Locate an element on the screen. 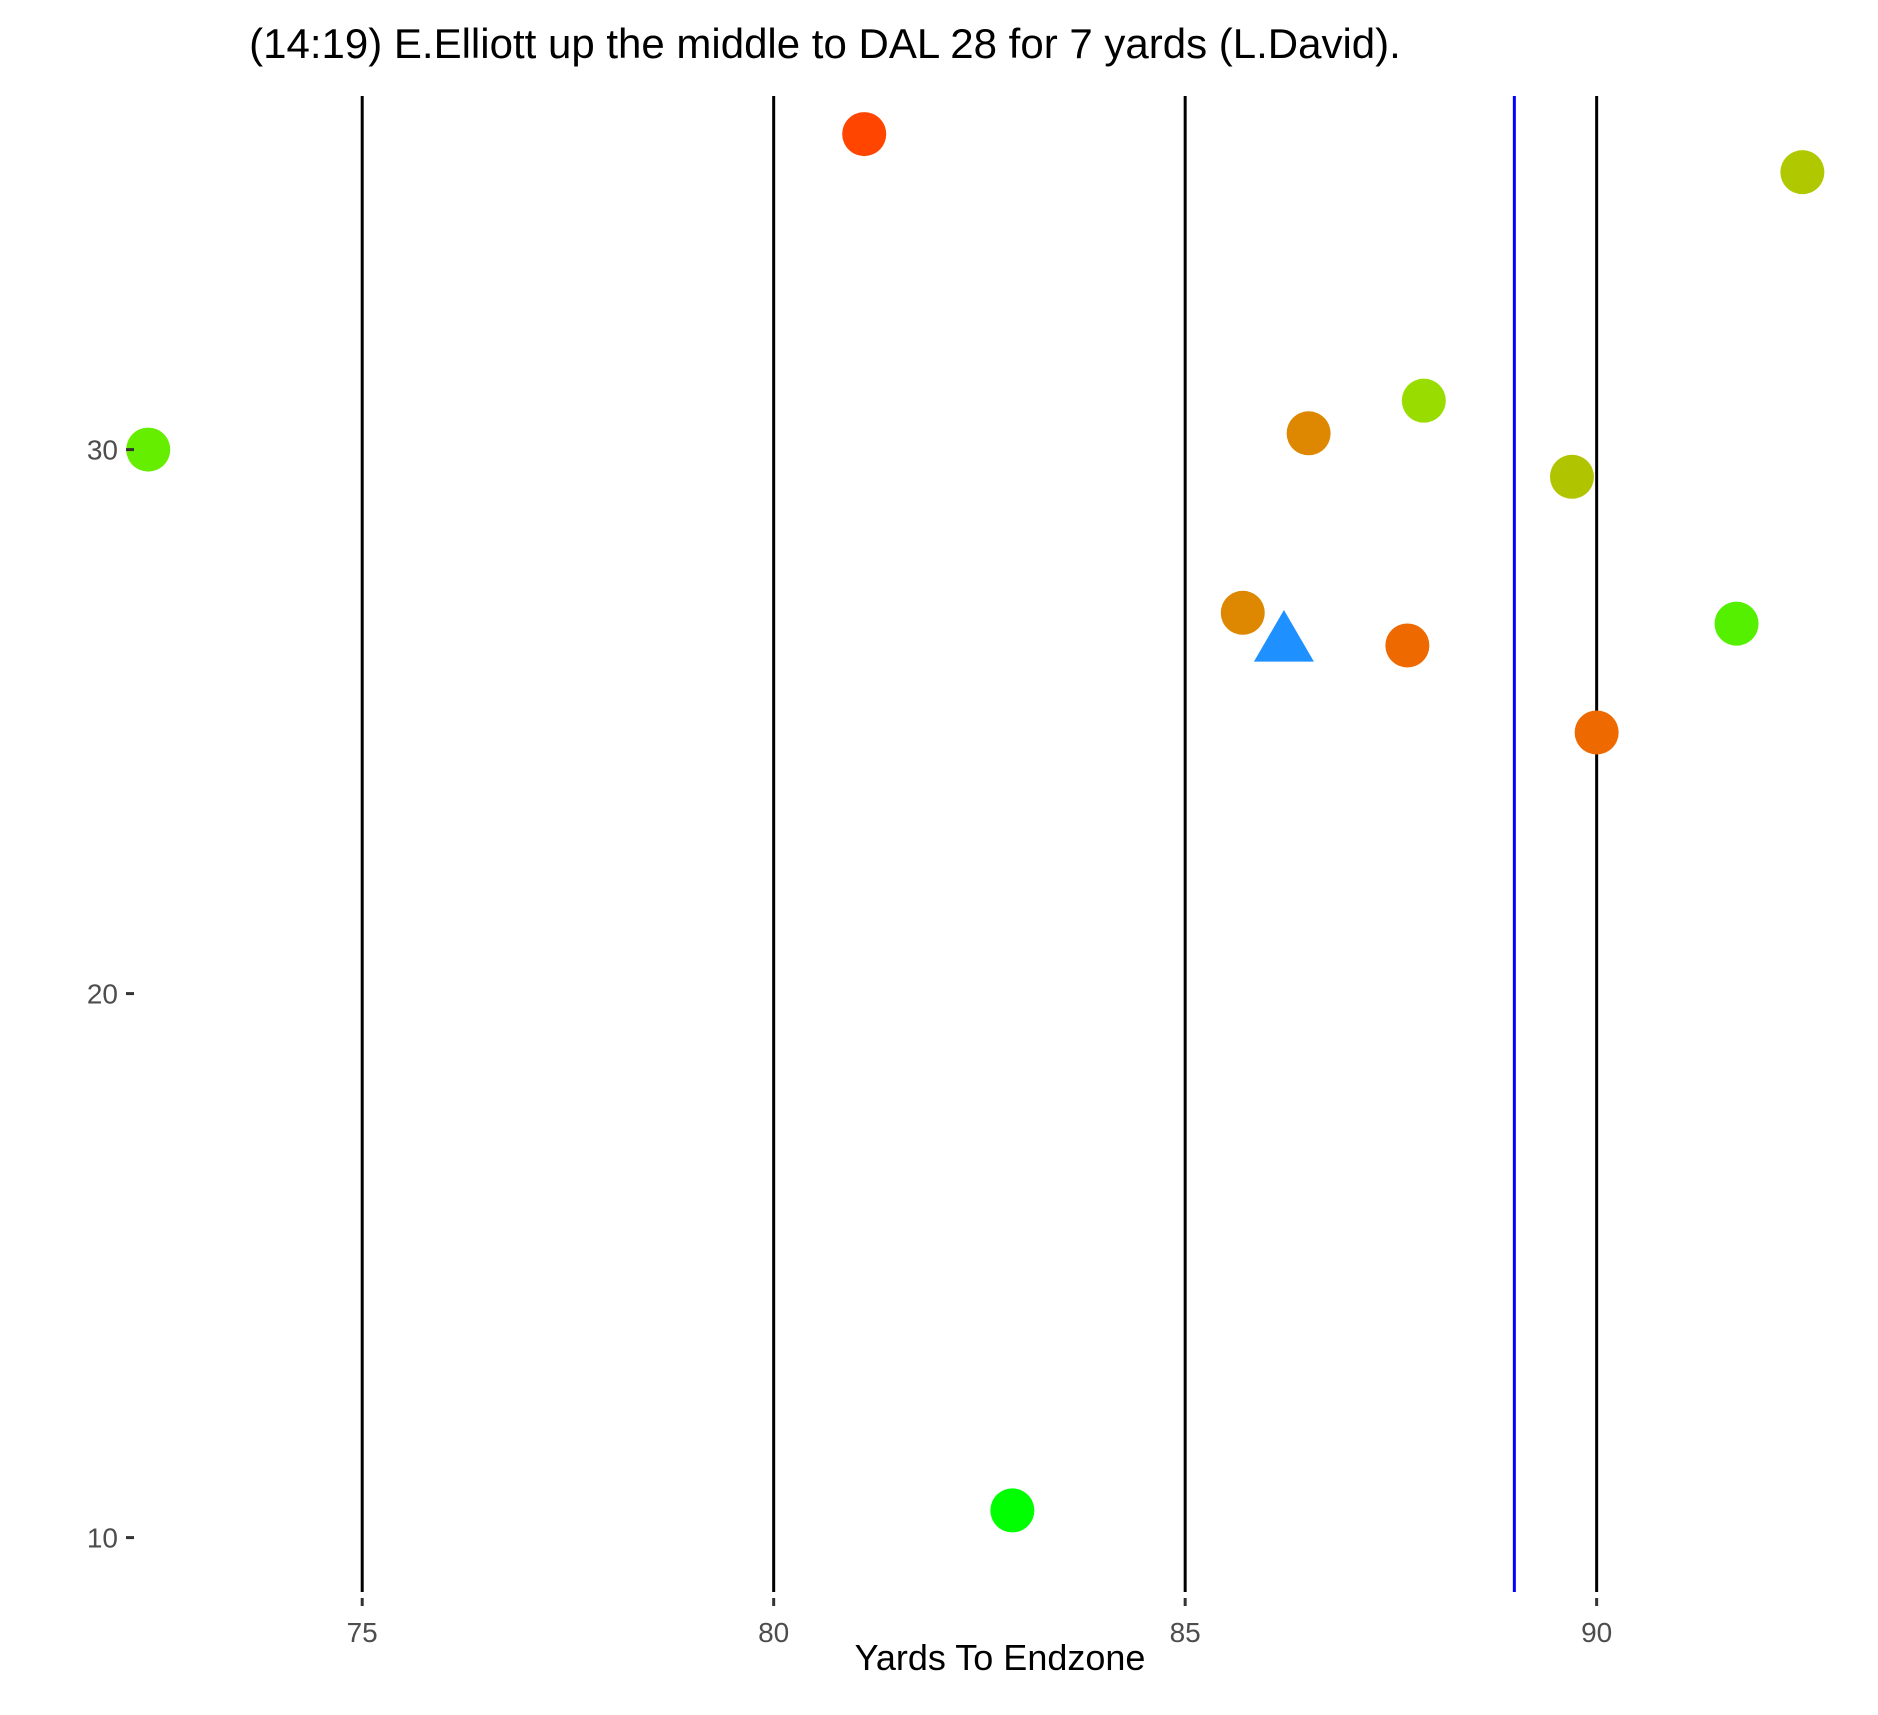  y-tick-label: 20 is located at coordinates (102, 994).